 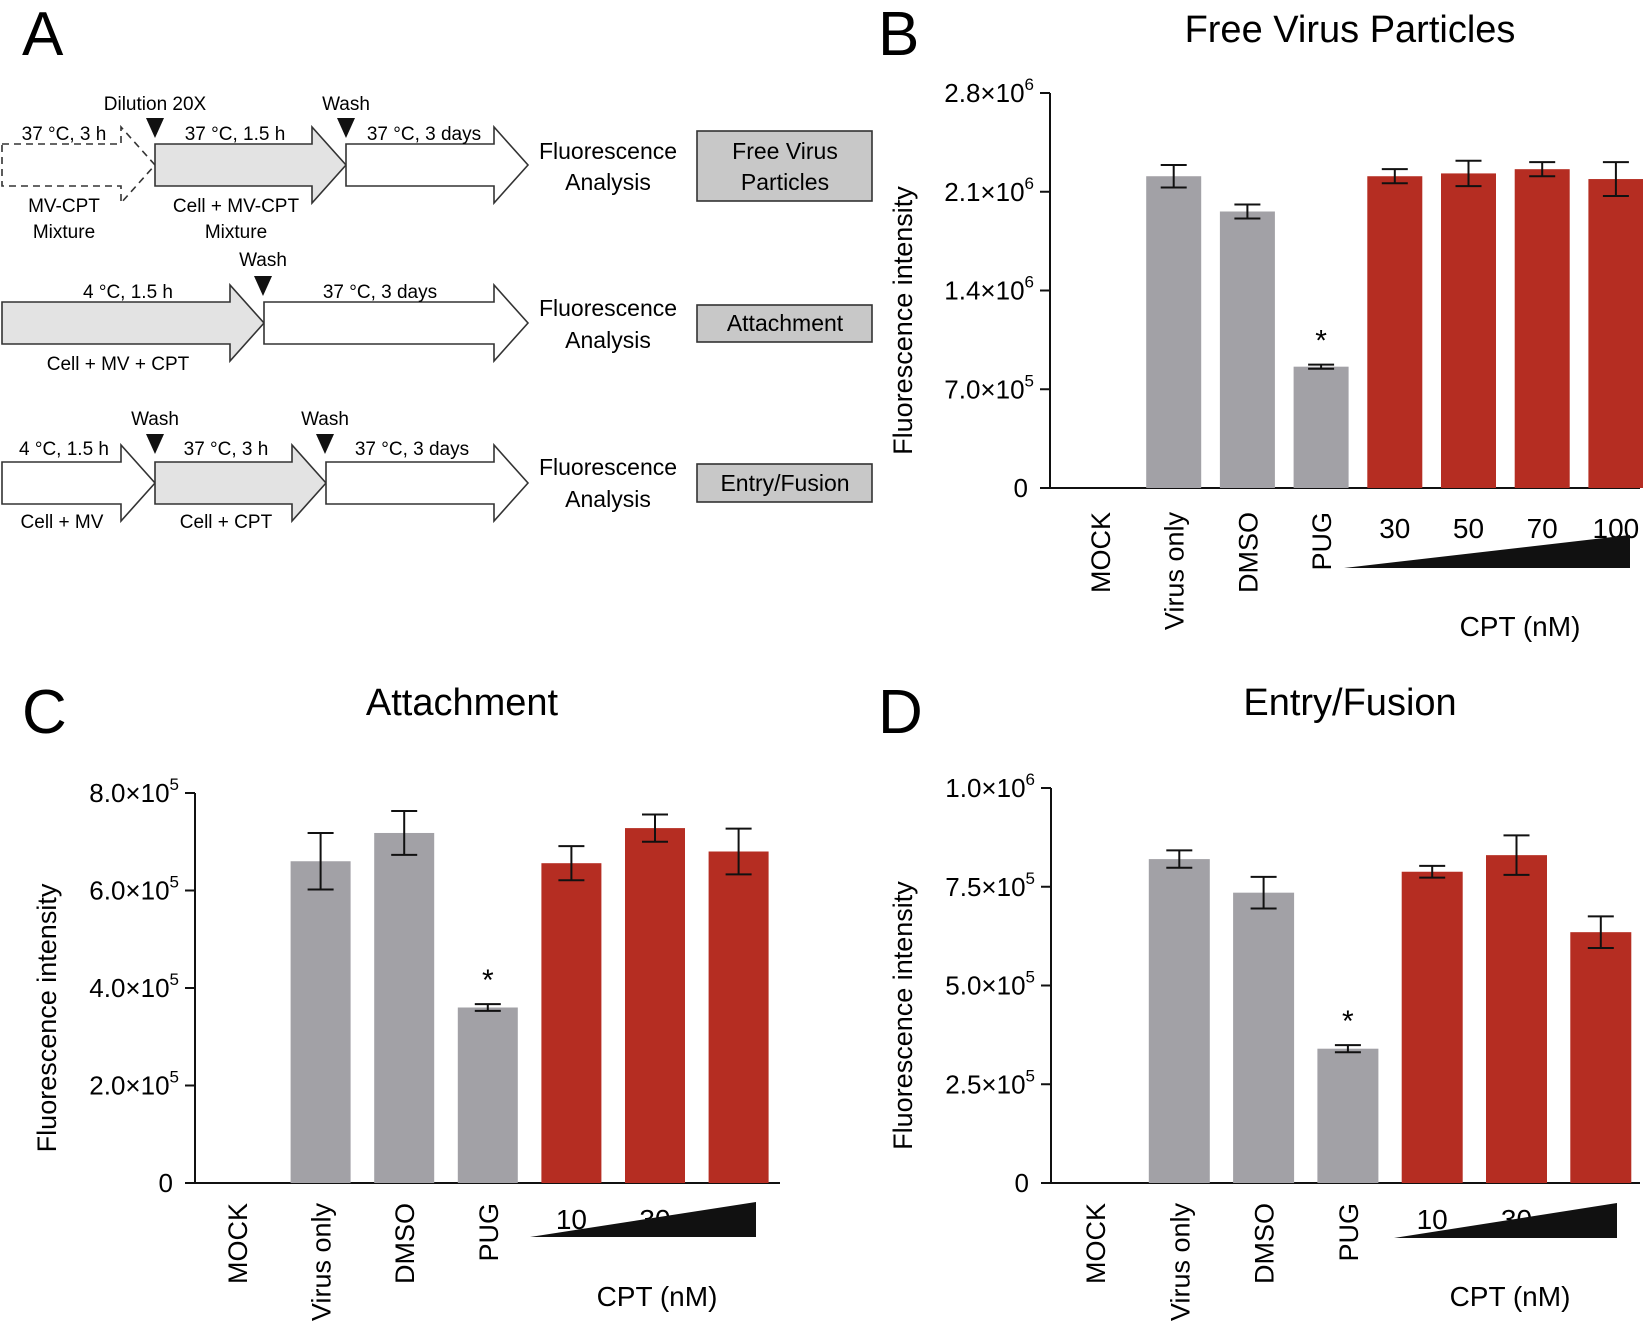 I want to click on step-sublabel: Cell + CPT, so click(x=226, y=522).